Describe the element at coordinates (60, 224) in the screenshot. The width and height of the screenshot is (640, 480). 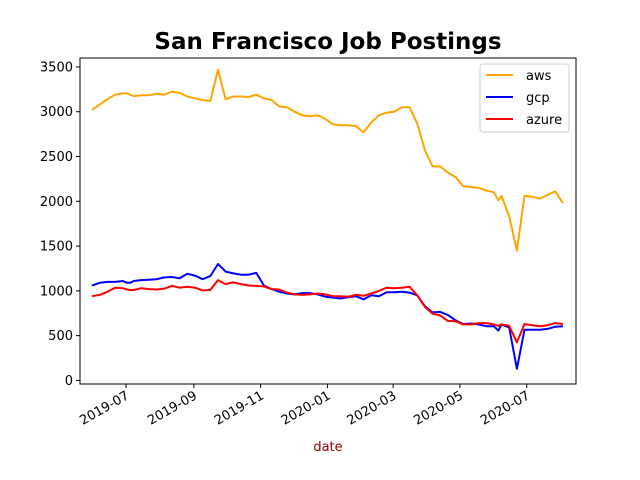
I see `y-axis: 0 500 1000 1500 2000 2500 3000 3500` at that location.